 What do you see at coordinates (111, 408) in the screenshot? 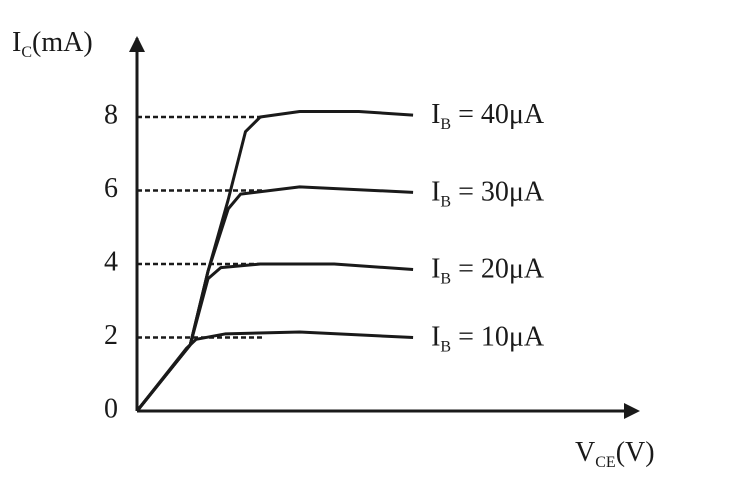
I see `y-tick-label: 0` at bounding box center [111, 408].